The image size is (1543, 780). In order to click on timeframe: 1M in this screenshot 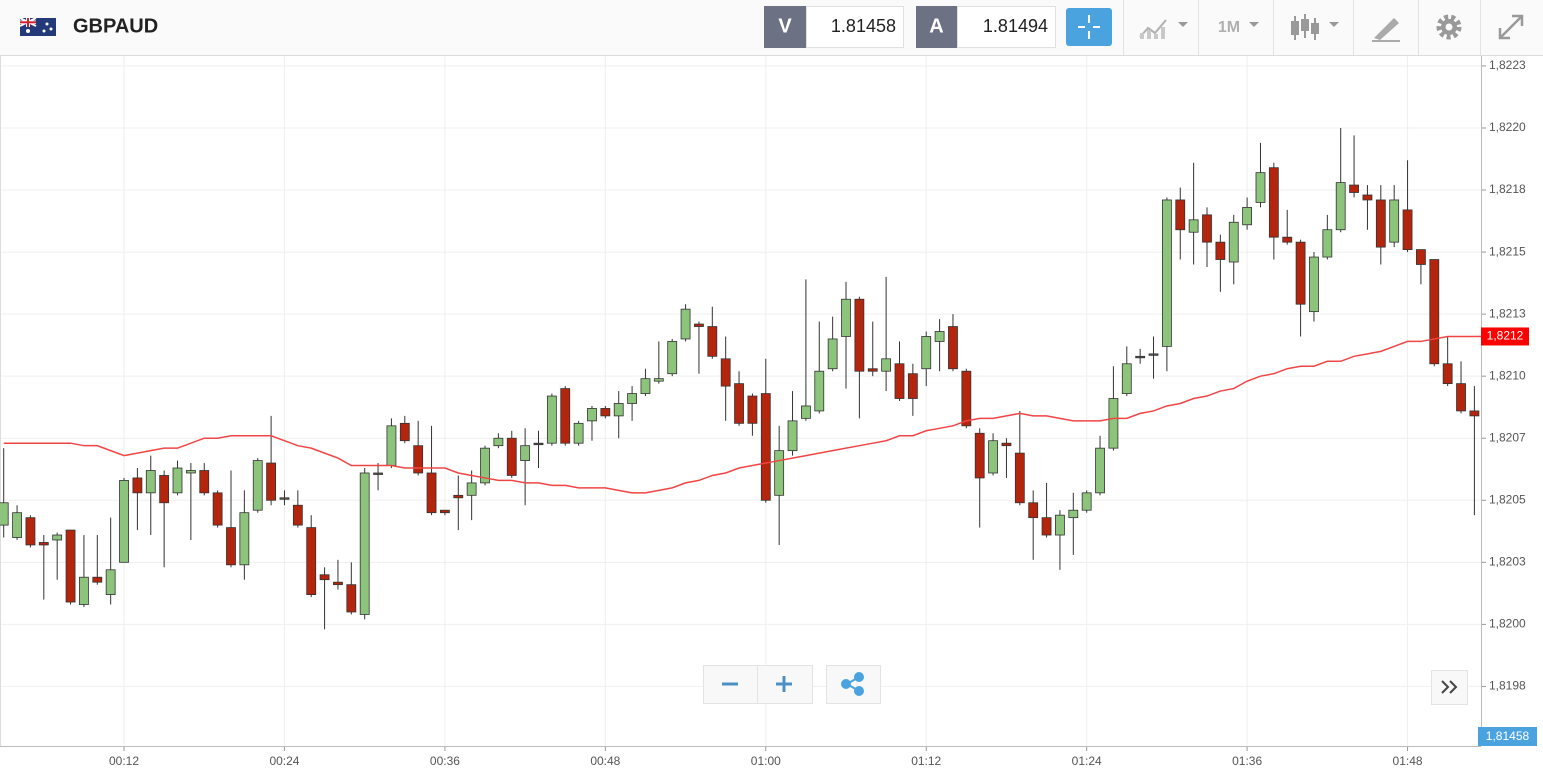, I will do `click(1229, 27)`.